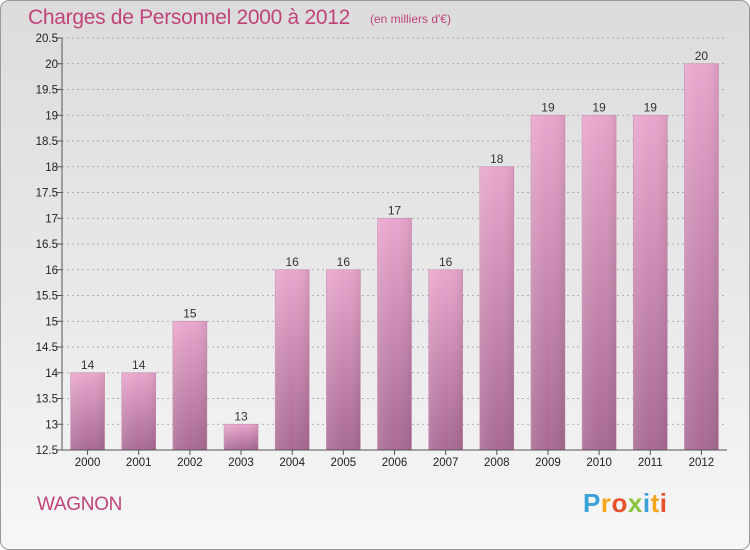 The height and width of the screenshot is (550, 750). What do you see at coordinates (47, 297) in the screenshot?
I see `y-tick-label: 15.5` at bounding box center [47, 297].